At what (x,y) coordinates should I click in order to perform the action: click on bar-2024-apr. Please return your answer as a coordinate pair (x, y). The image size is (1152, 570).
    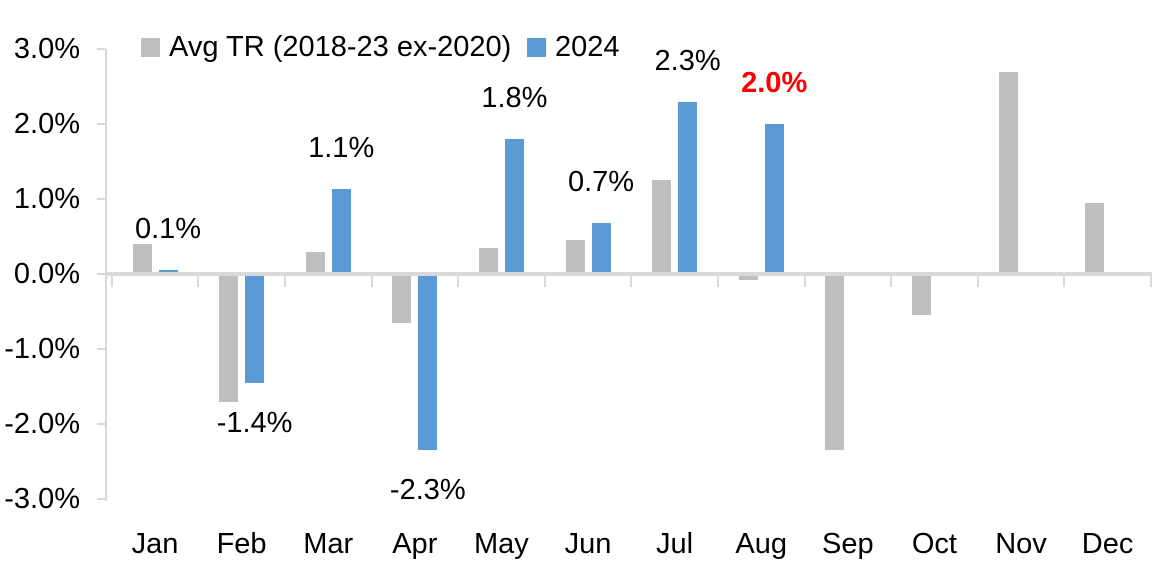
    Looking at the image, I should click on (428, 362).